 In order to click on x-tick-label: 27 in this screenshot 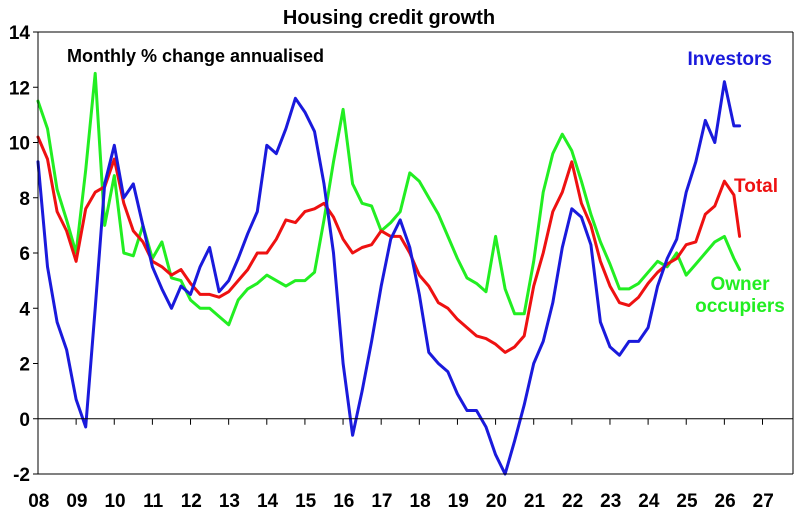, I will do `click(763, 501)`.